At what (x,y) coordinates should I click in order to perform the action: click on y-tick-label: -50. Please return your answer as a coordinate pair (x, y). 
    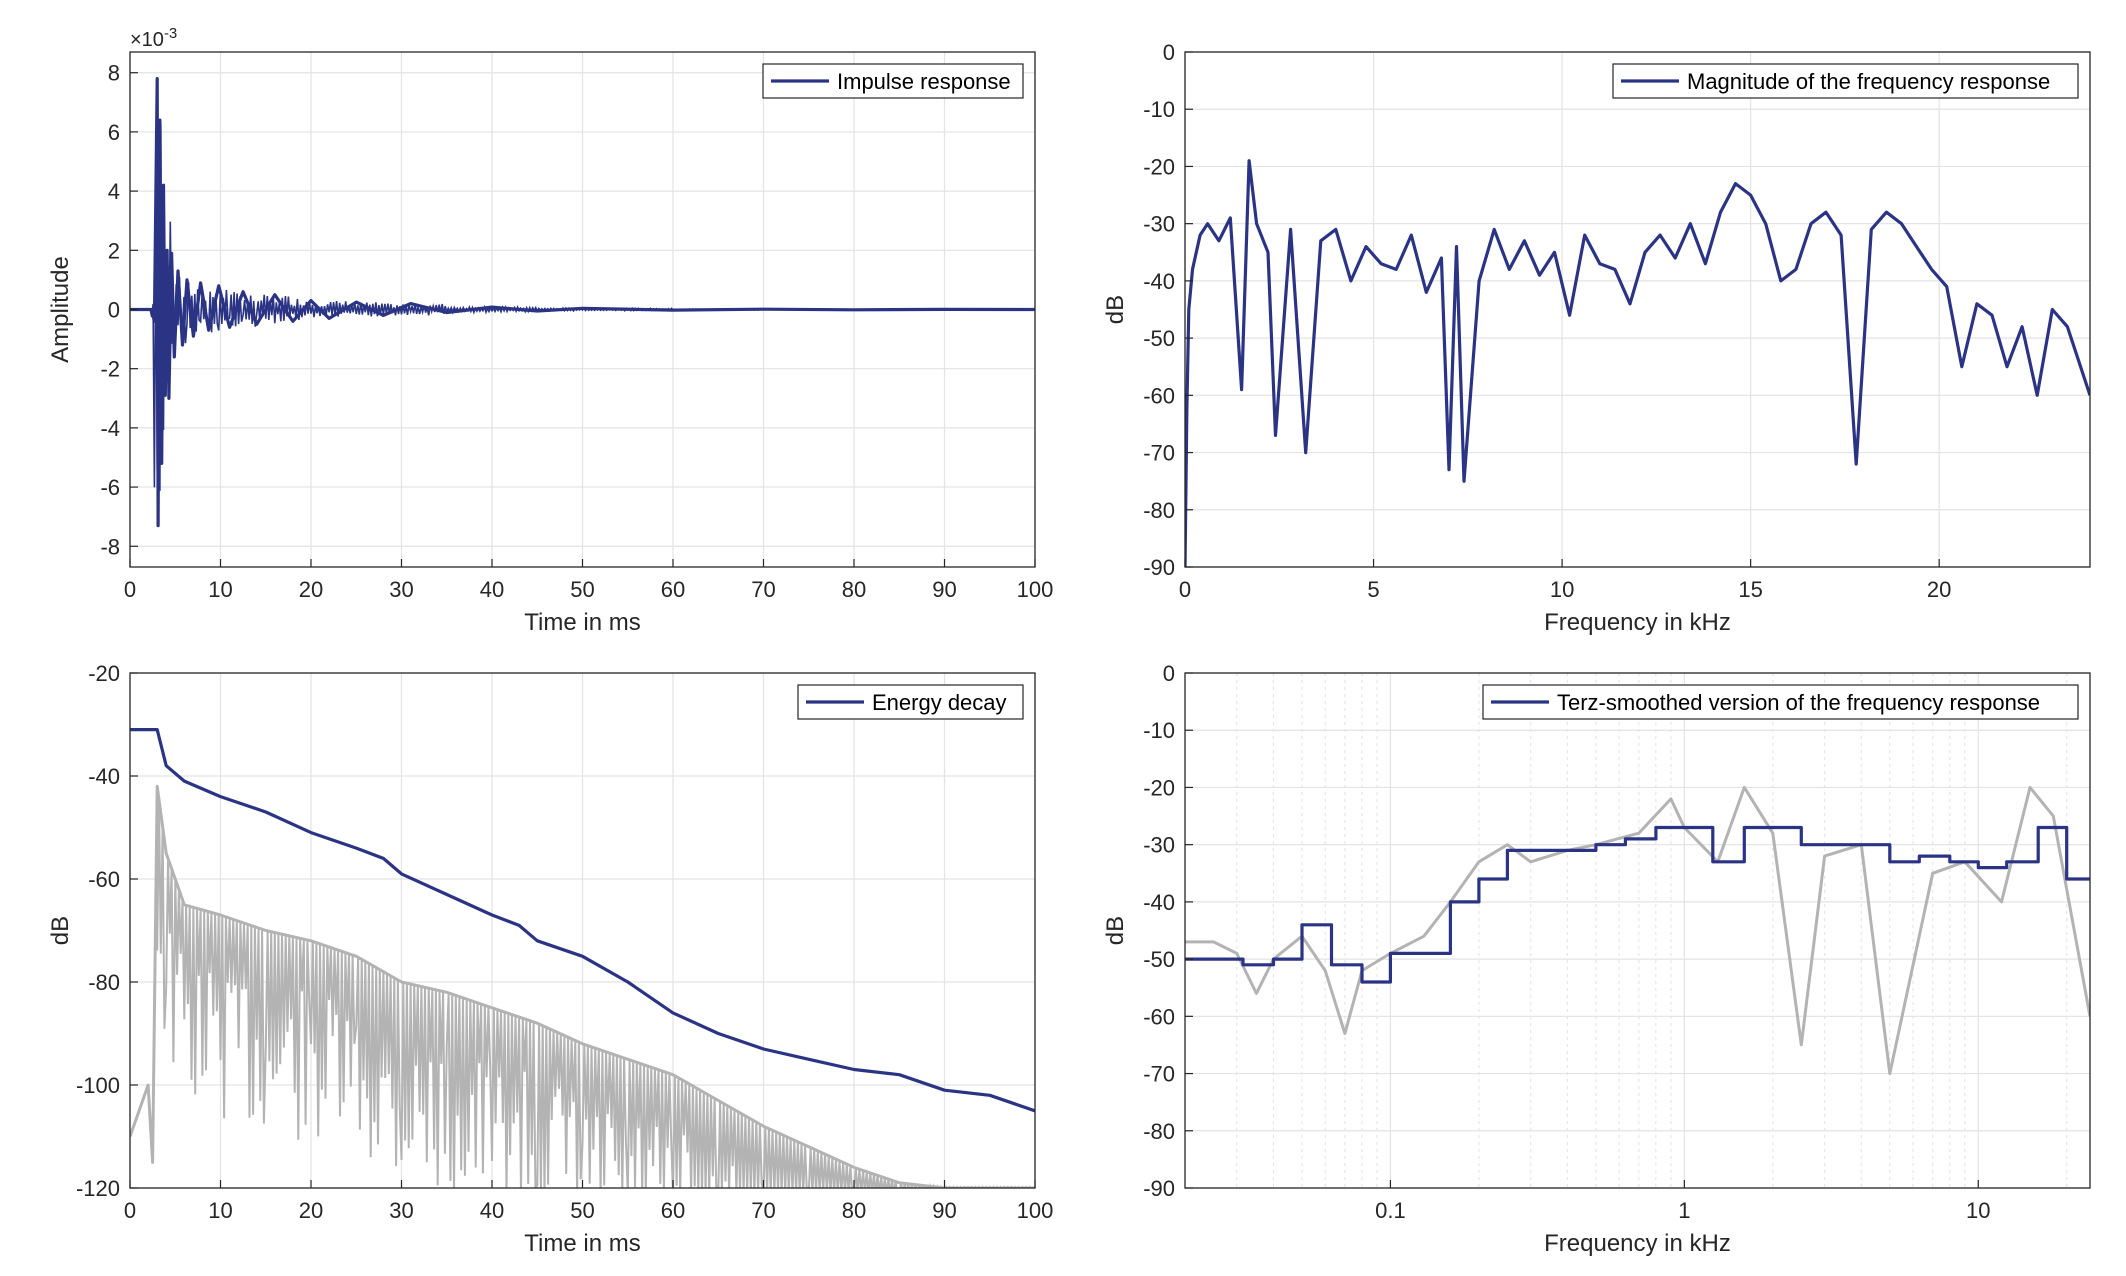
    Looking at the image, I should click on (1159, 959).